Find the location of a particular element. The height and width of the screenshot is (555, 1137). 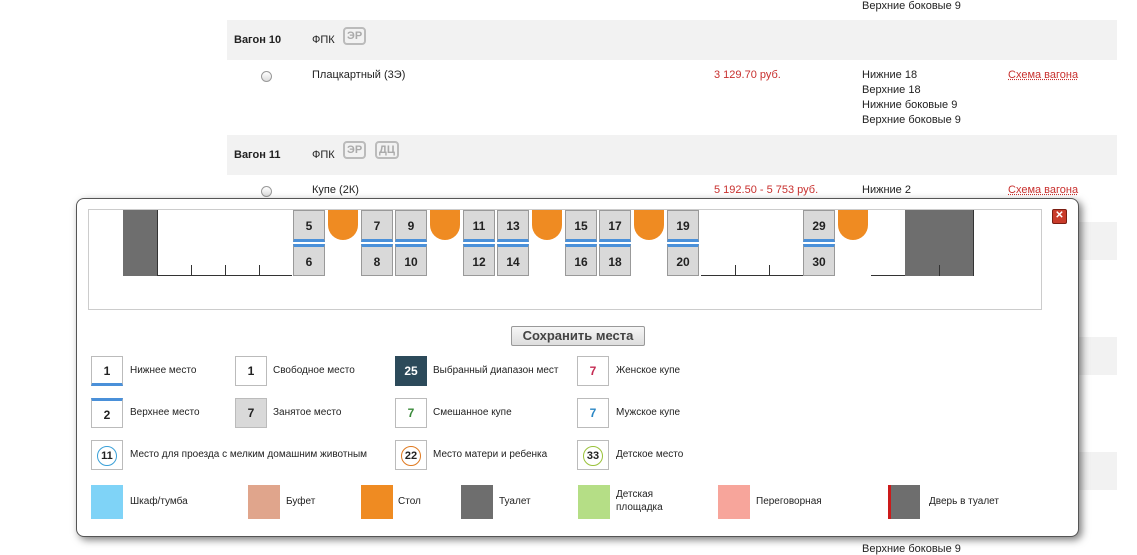

wagon-10-seat-4: Верхние боковые 9 is located at coordinates (911, 120).